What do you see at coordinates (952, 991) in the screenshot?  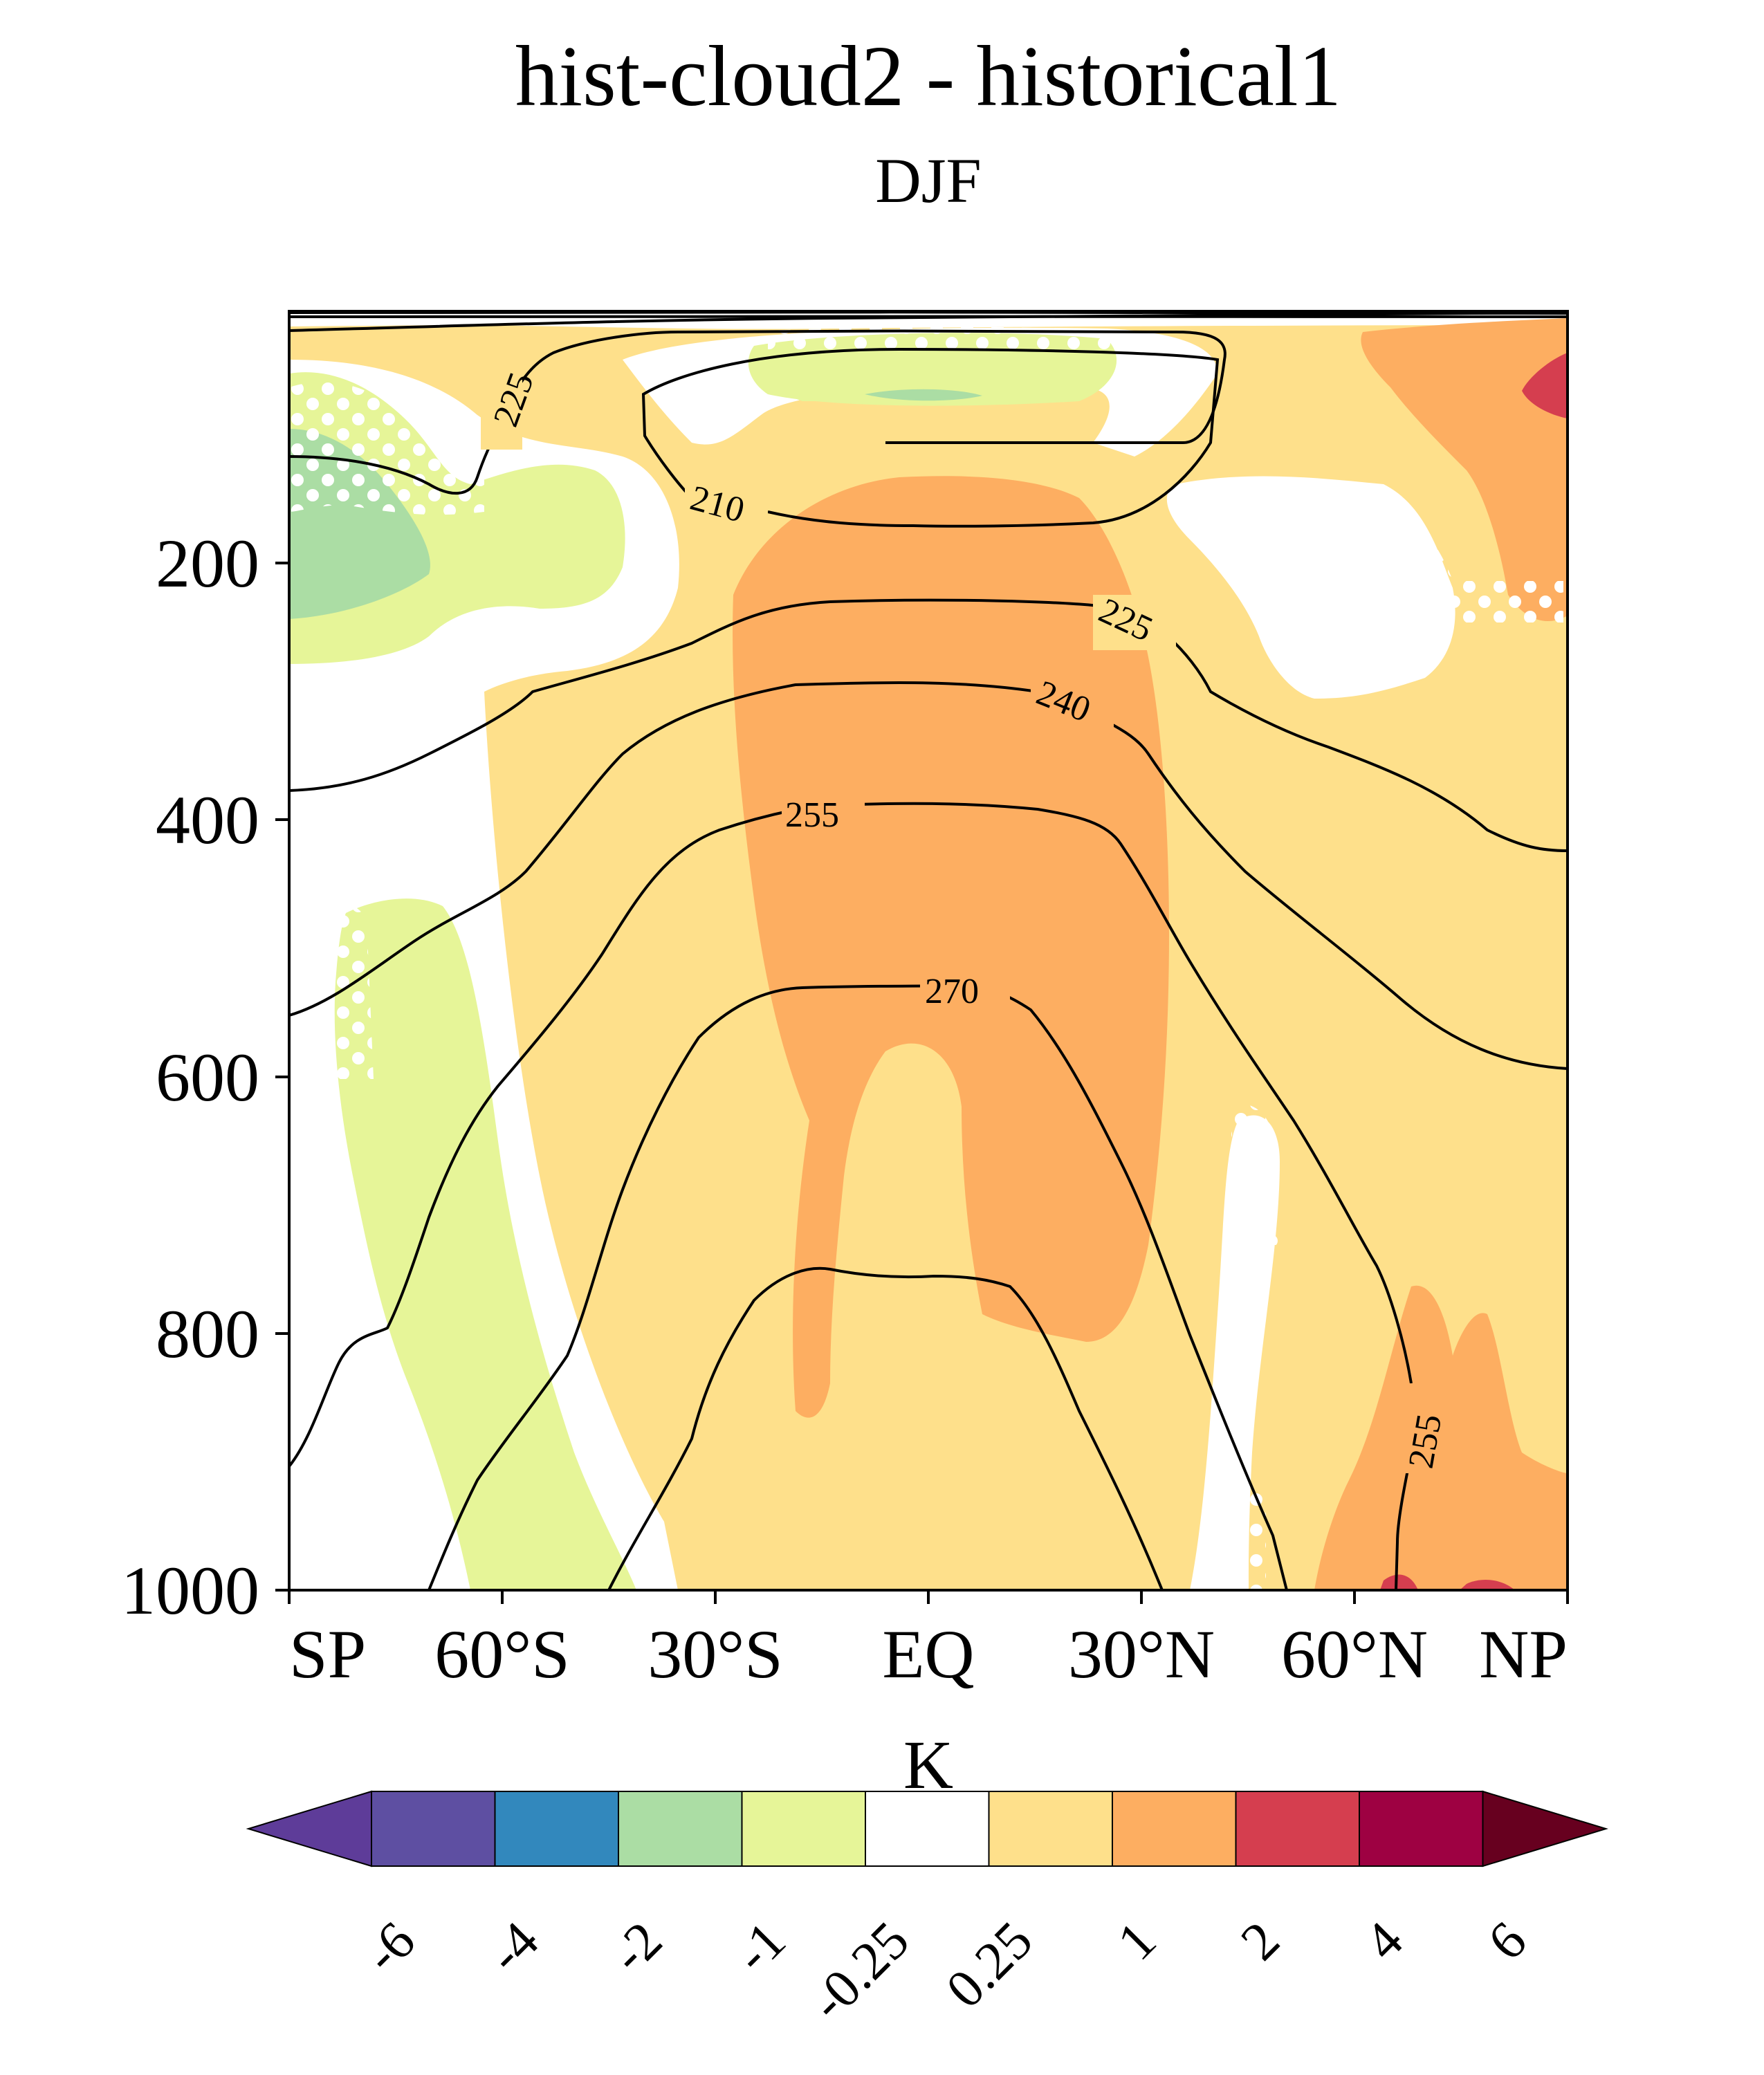 I see `contour-label: 270` at bounding box center [952, 991].